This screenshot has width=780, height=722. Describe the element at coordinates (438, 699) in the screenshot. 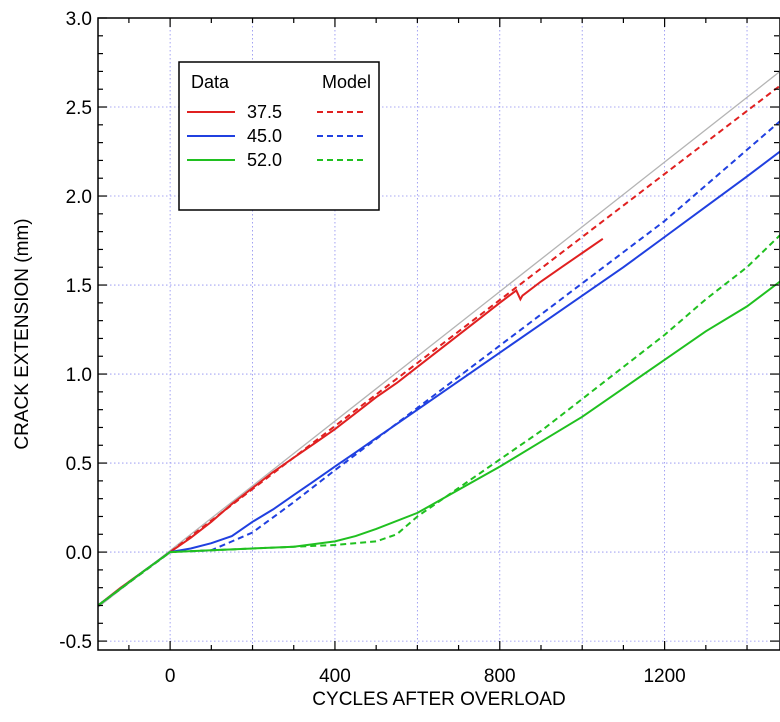

I see `x-axis-title: CYCLES AFTER OVERLOAD` at that location.